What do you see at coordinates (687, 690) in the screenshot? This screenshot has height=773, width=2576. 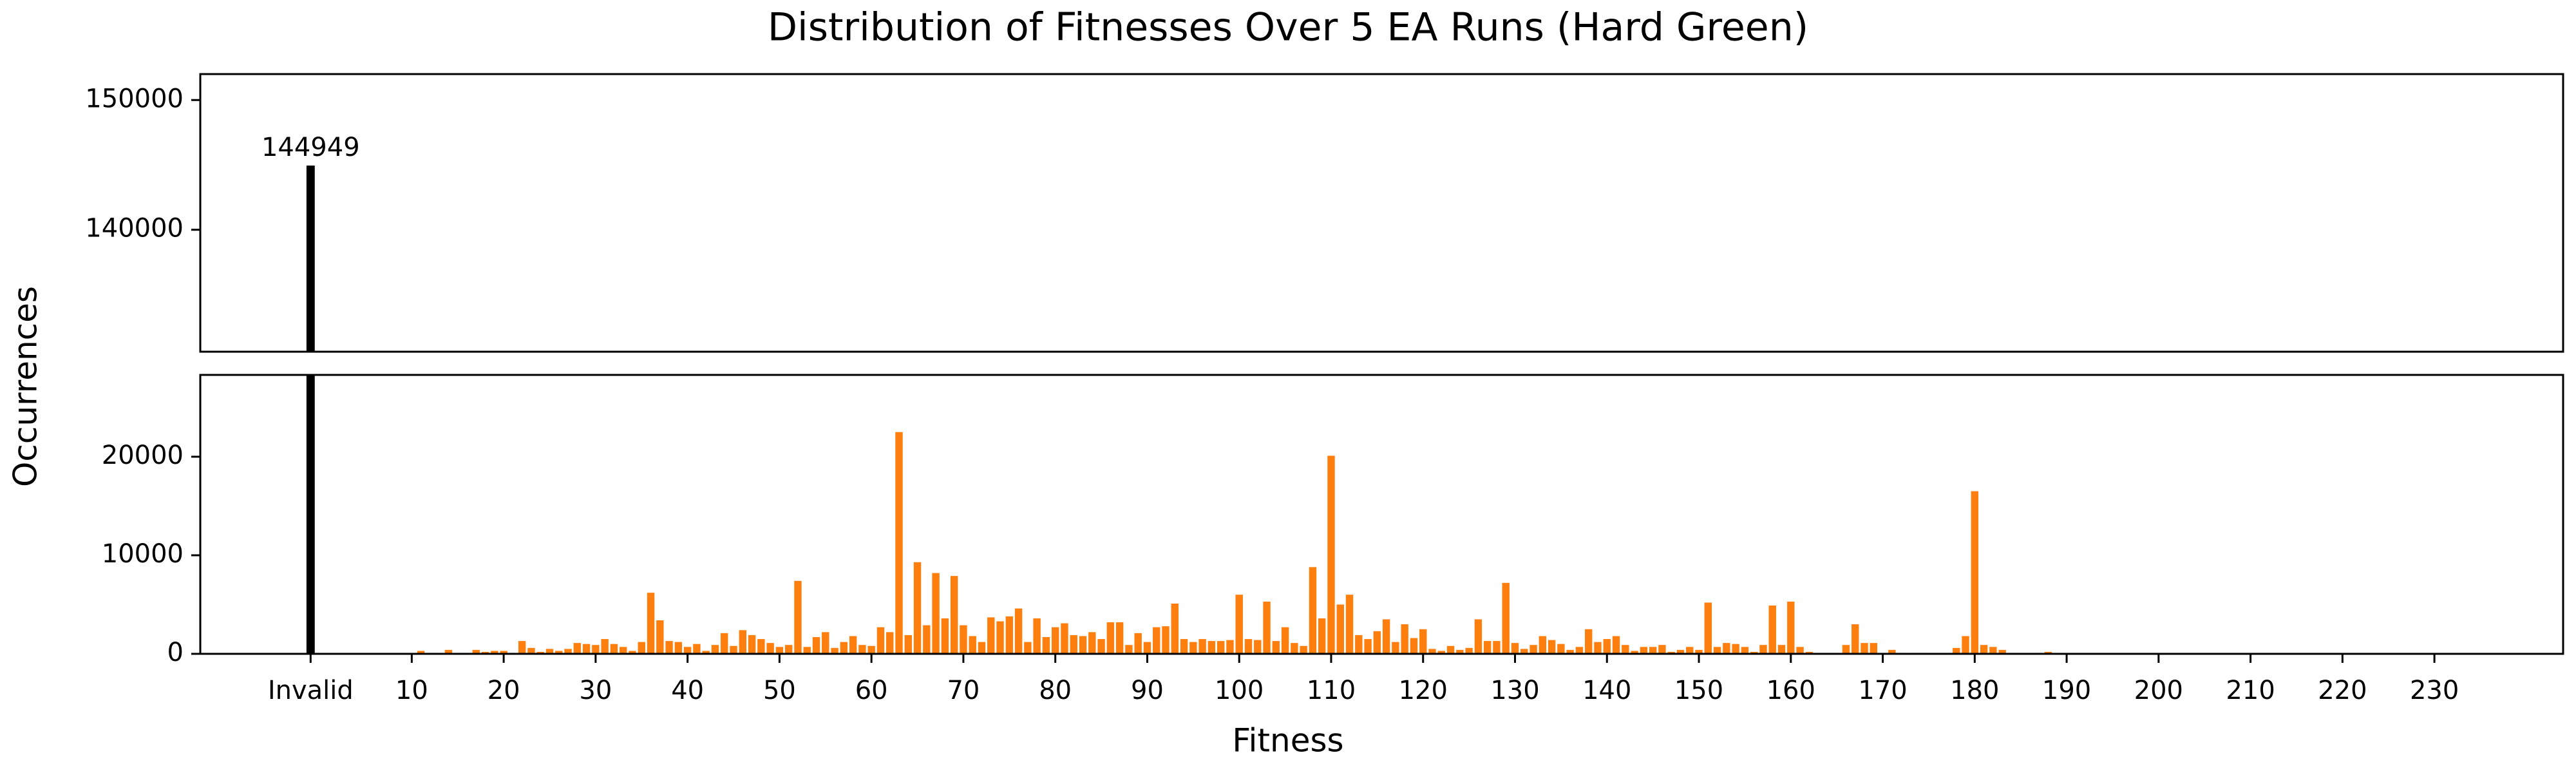 I see `x-tick-label: 40` at bounding box center [687, 690].